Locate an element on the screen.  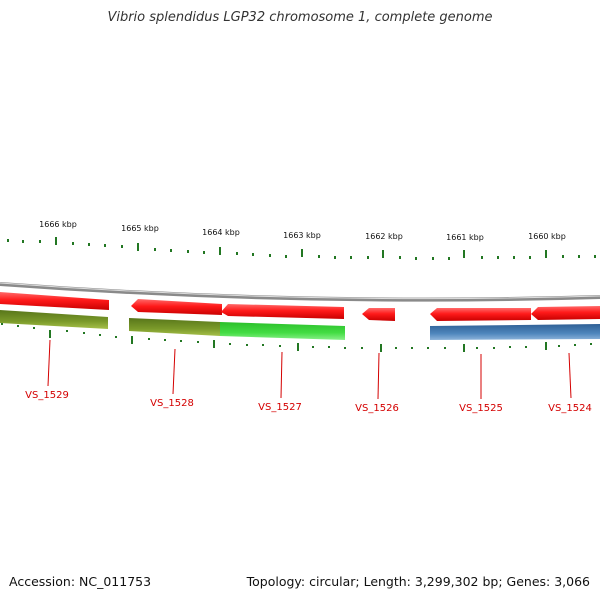
gene-label-vs1528: VS_1528 is located at coordinates (172, 403).